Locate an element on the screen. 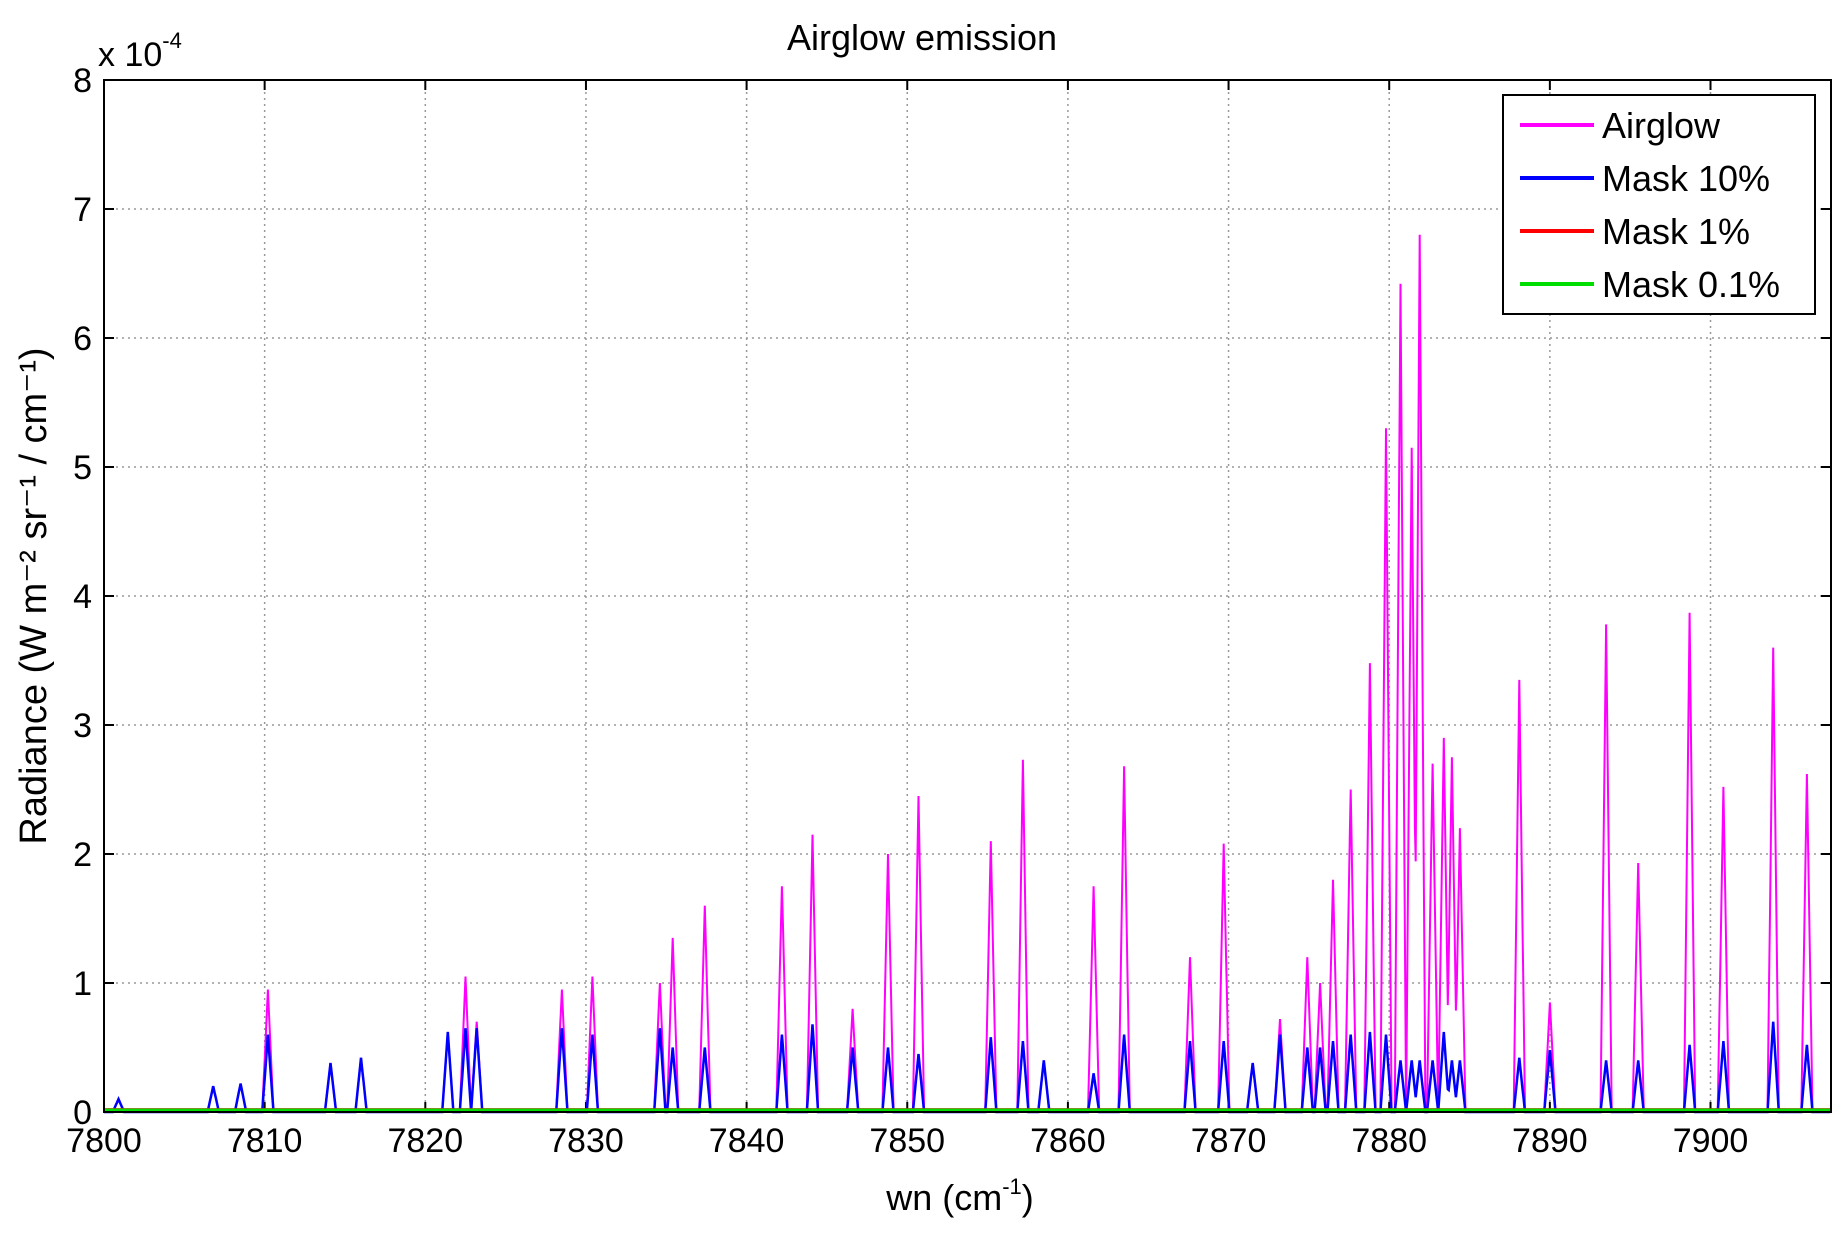 The image size is (1845, 1234). legend-label: Mask 1% is located at coordinates (1676, 231).